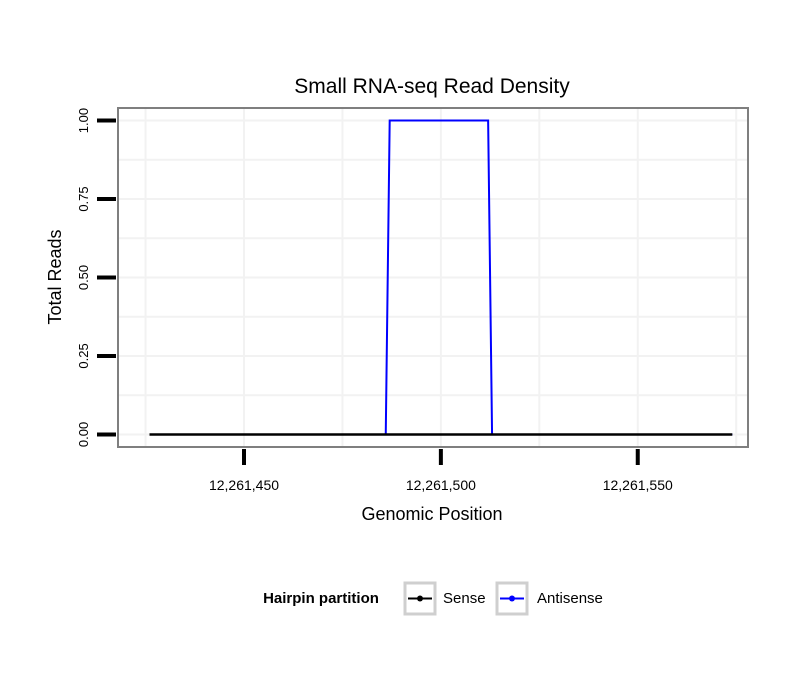  What do you see at coordinates (464, 598) in the screenshot?
I see `legend-label-sense: Sense` at bounding box center [464, 598].